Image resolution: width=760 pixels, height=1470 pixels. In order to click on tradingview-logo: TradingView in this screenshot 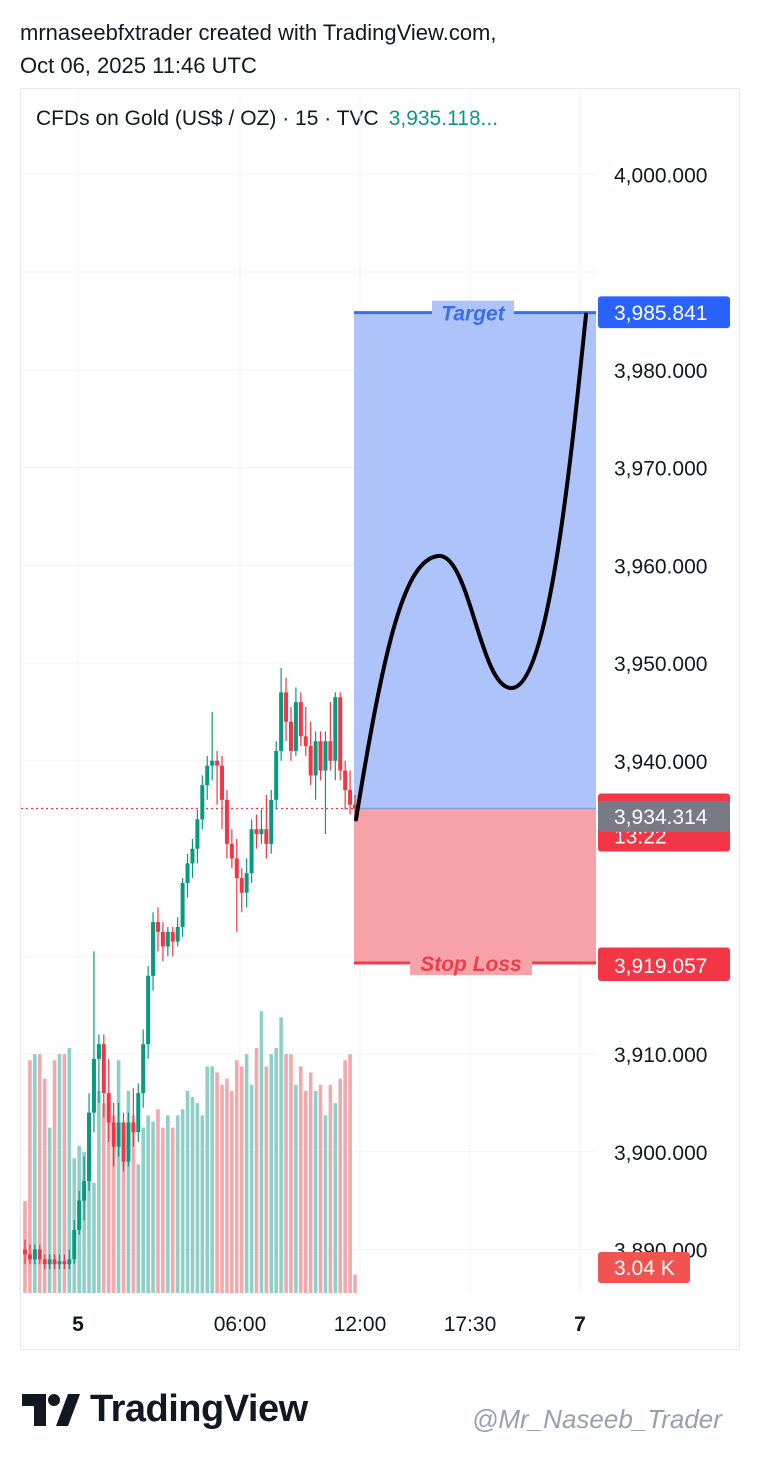, I will do `click(165, 1409)`.